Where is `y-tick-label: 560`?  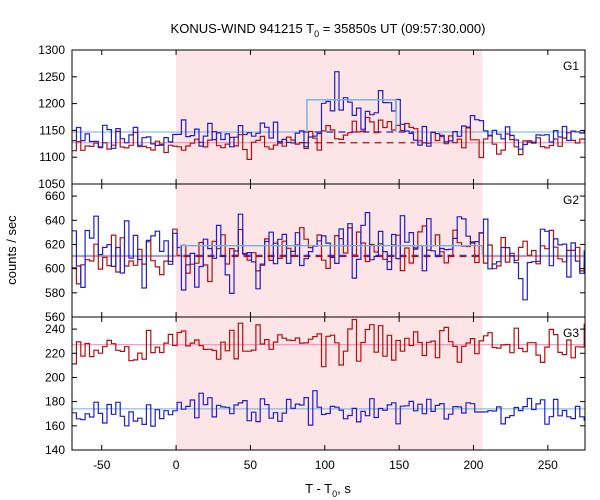
y-tick-label: 560 is located at coordinates (55, 317).